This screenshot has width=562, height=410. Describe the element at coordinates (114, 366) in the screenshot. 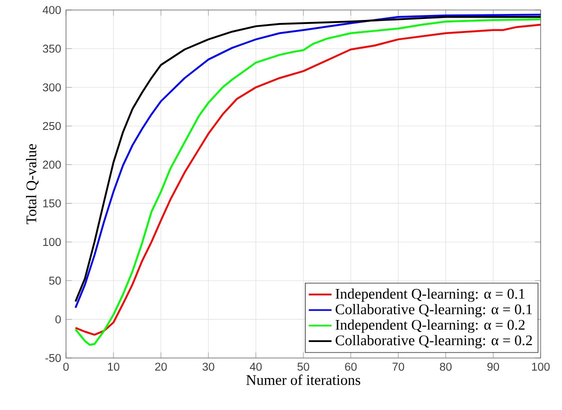

I see `x-tick-label: 10` at that location.